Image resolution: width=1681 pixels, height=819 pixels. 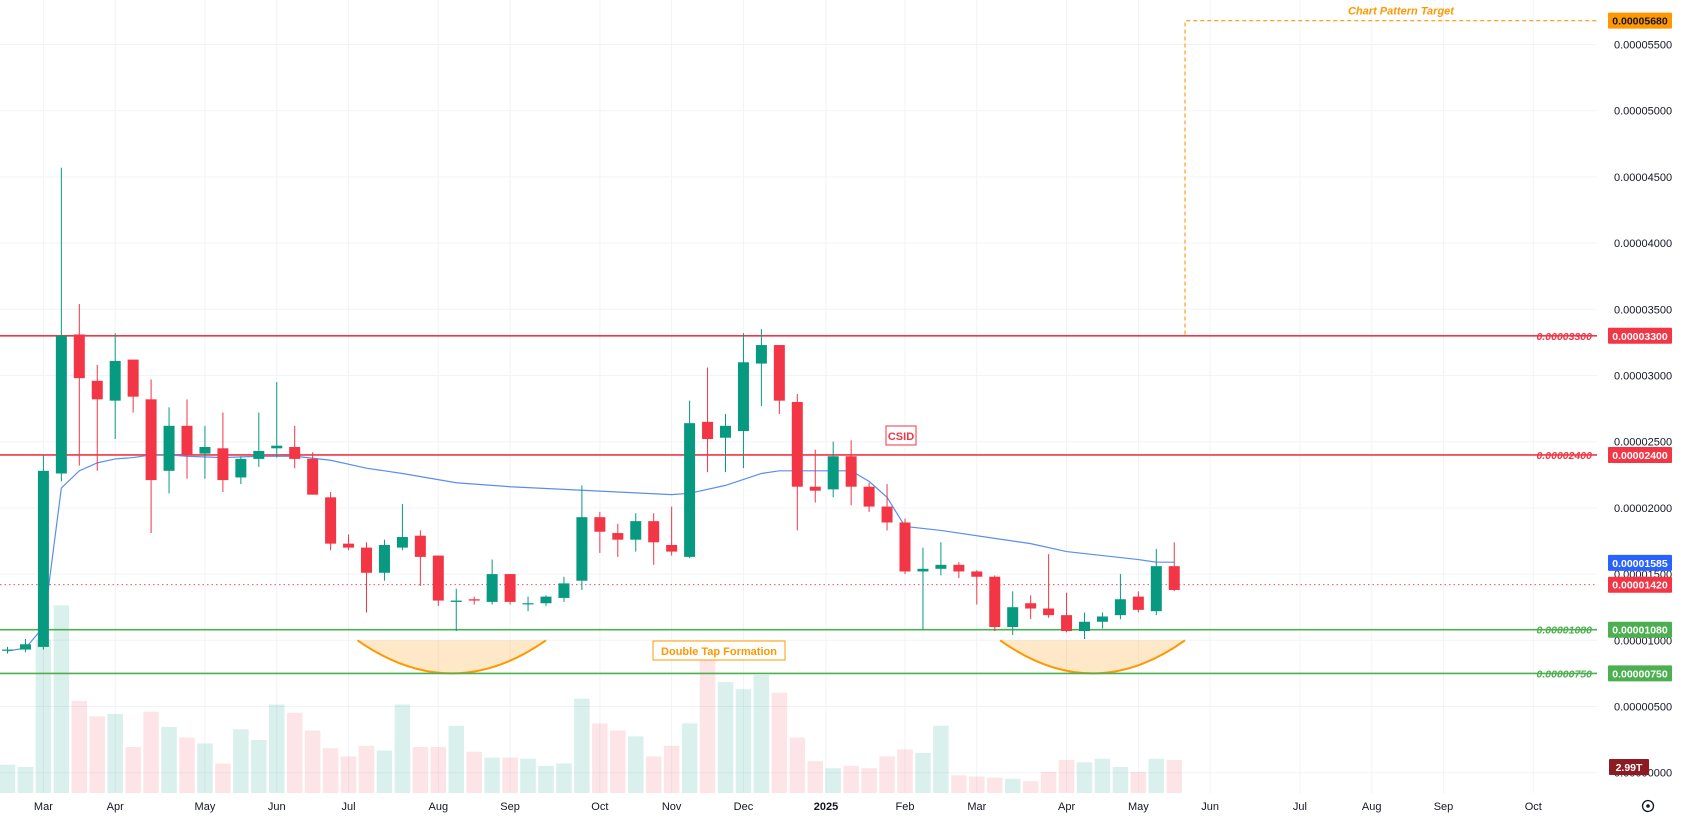 I want to click on double-tap-label: Double Tap Formation, so click(x=719, y=652).